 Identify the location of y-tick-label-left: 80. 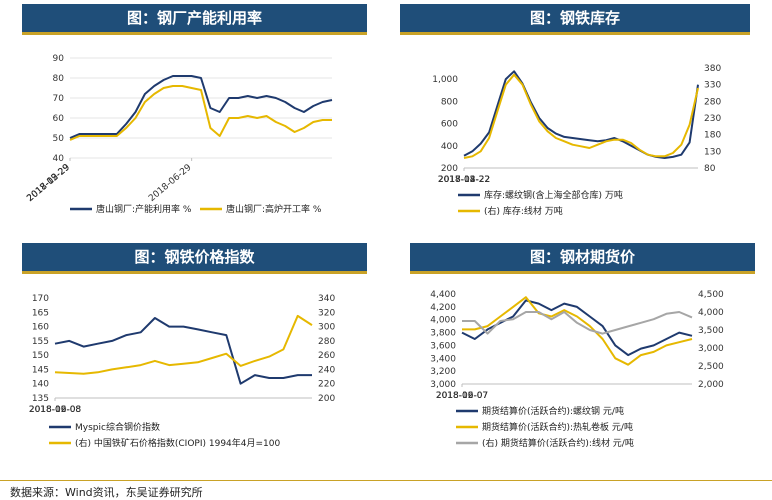
(59, 79).